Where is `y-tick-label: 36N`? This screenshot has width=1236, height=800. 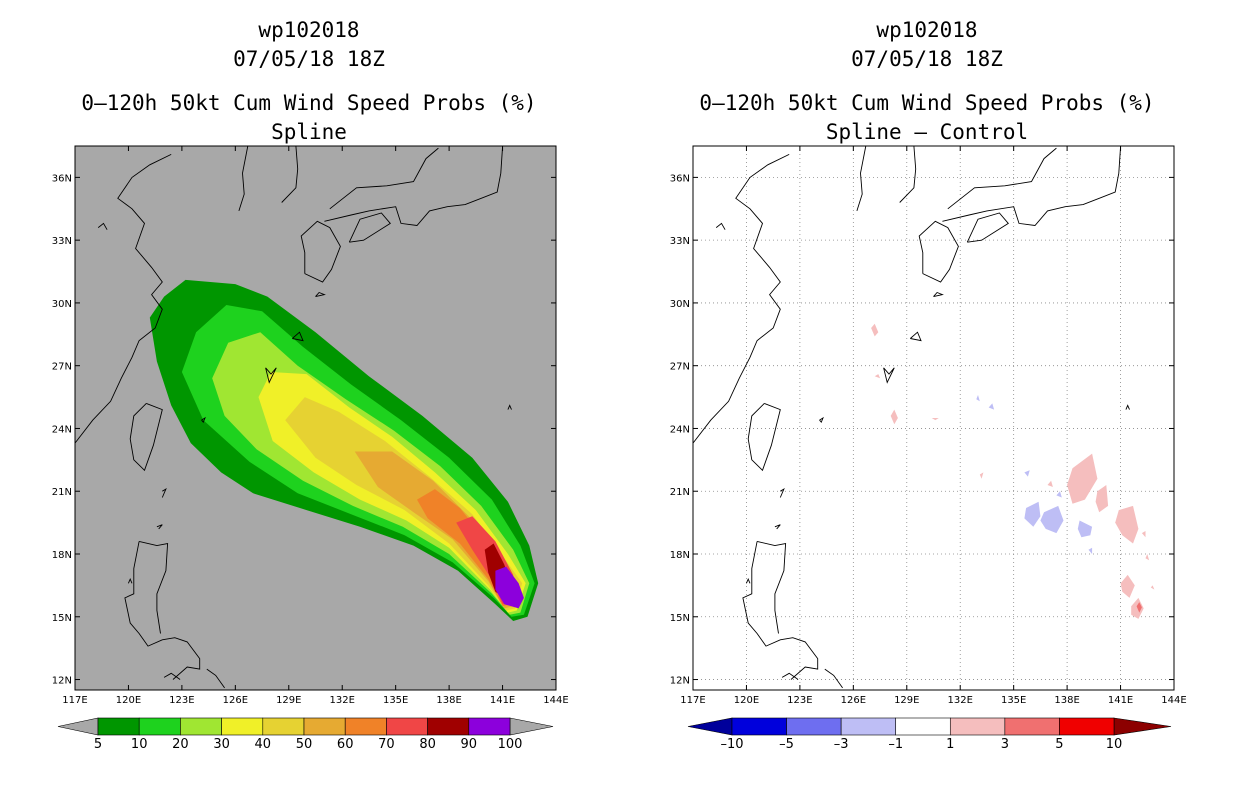
y-tick-label: 36N is located at coordinates (680, 178).